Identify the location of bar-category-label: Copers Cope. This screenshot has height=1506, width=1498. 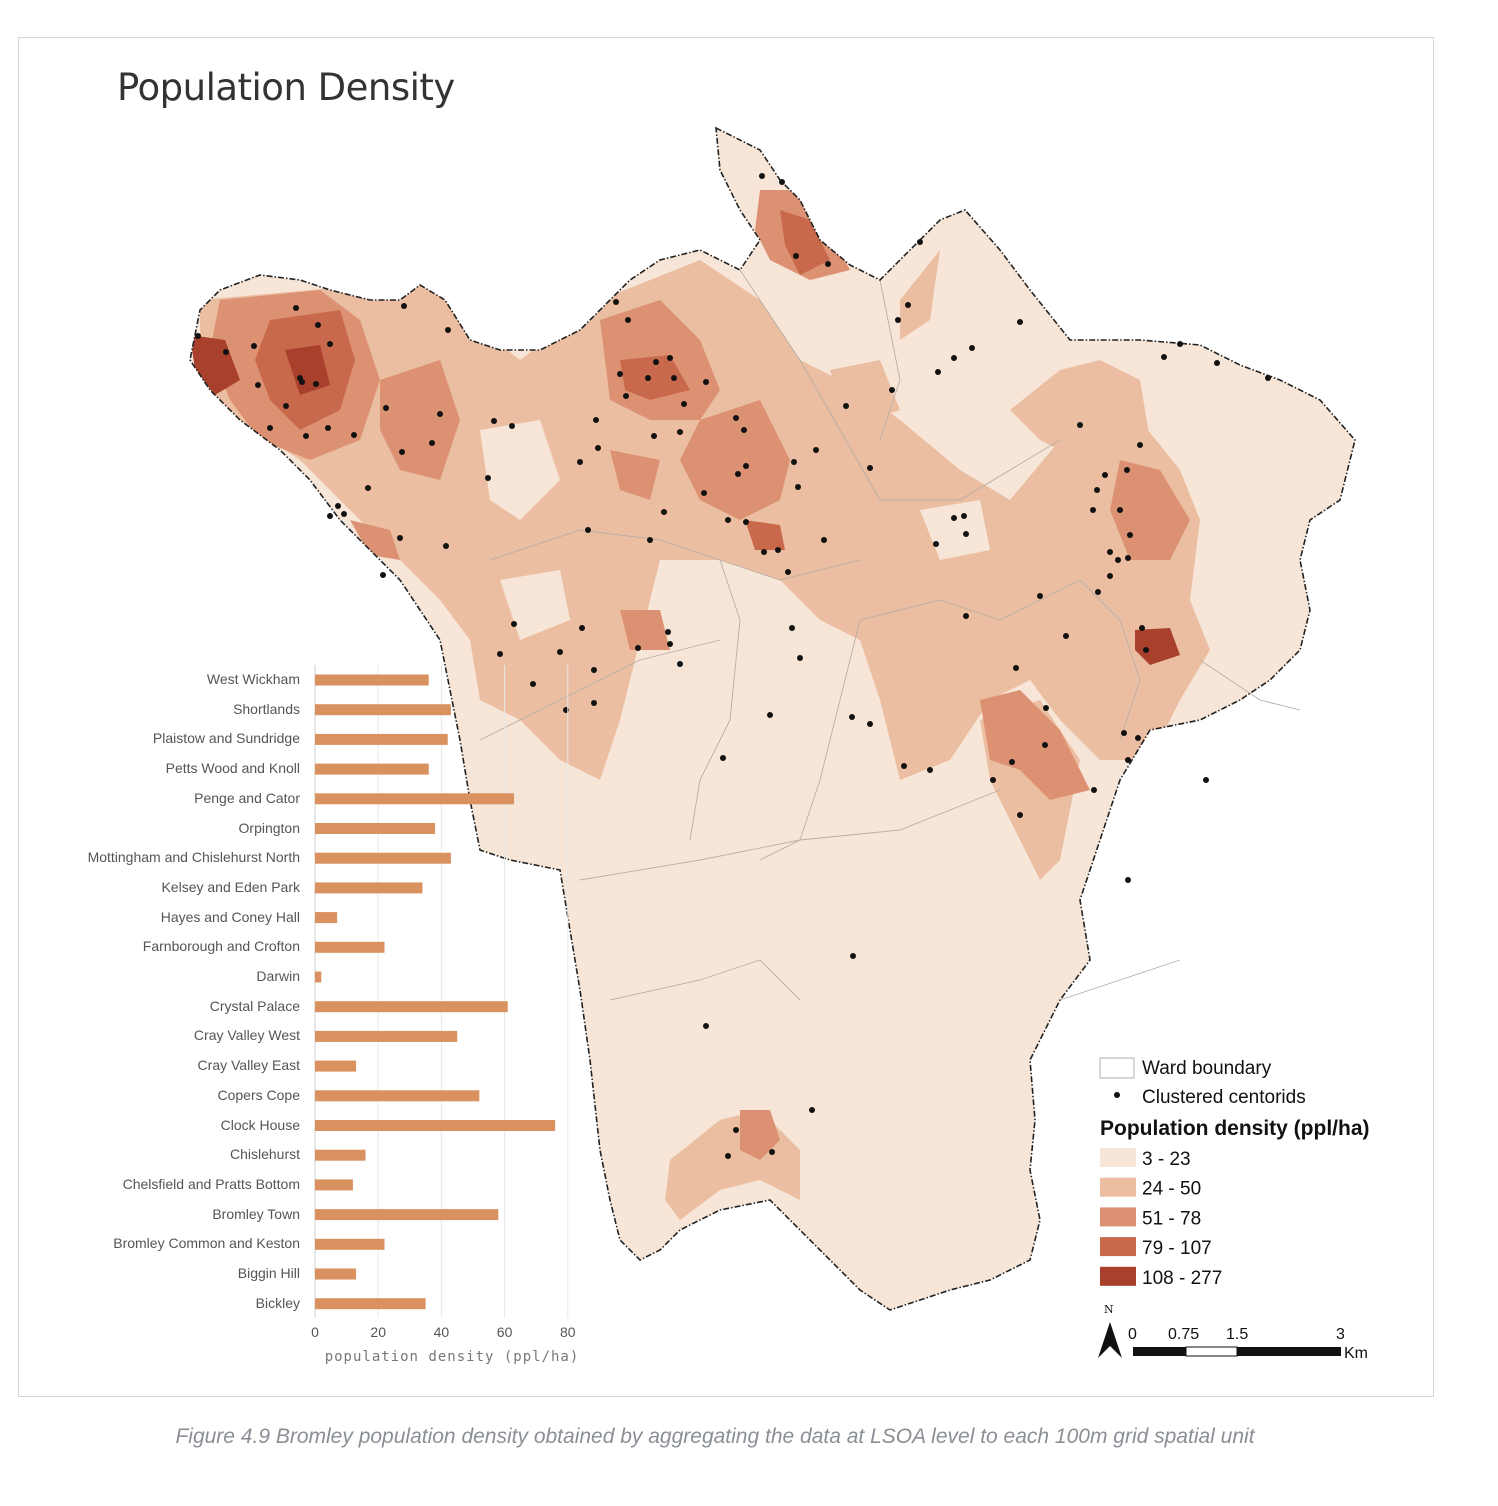
(259, 1094).